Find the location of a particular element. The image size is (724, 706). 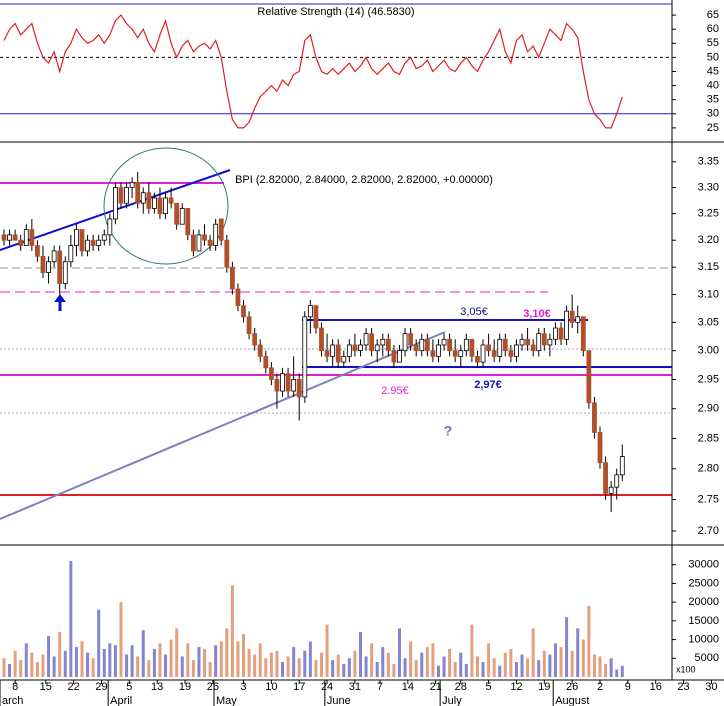

y-tick-label: 3.10 is located at coordinates (708, 294).